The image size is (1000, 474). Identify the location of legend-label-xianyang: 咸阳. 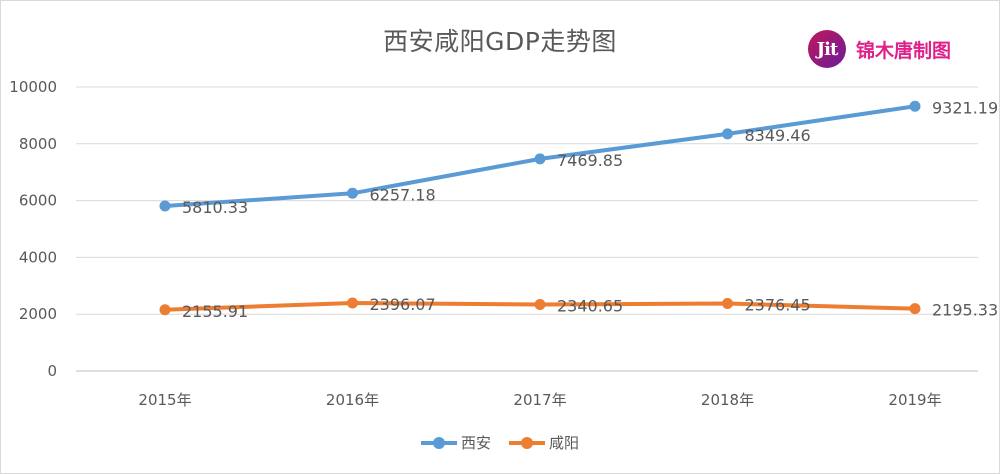
(564, 443).